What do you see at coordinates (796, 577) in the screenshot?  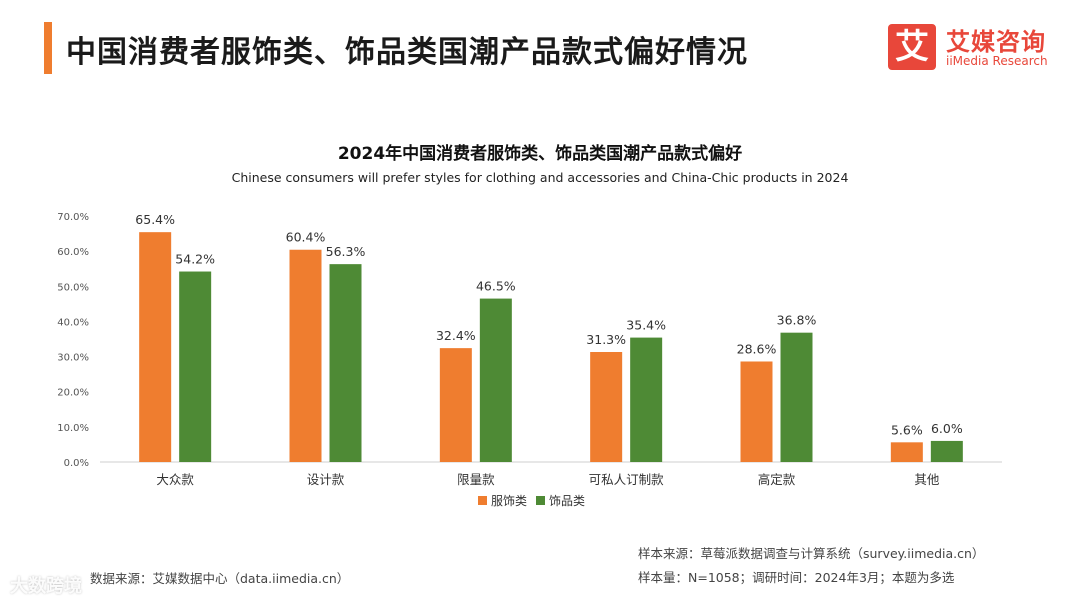 I see `sample-info-note: 样本量：N=1058；调研时间：2024年3月；本题为多选` at bounding box center [796, 577].